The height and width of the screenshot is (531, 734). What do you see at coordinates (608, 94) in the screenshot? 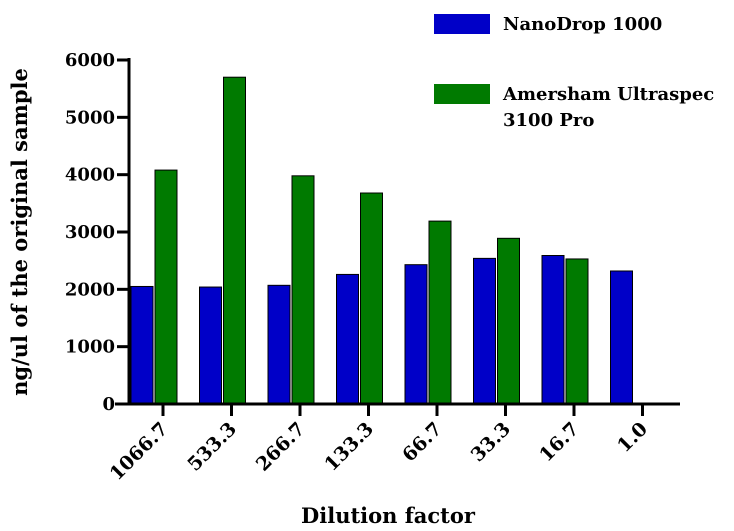
I see `legend-label-amersham-line1: Amersham Ultraspec` at bounding box center [608, 94].